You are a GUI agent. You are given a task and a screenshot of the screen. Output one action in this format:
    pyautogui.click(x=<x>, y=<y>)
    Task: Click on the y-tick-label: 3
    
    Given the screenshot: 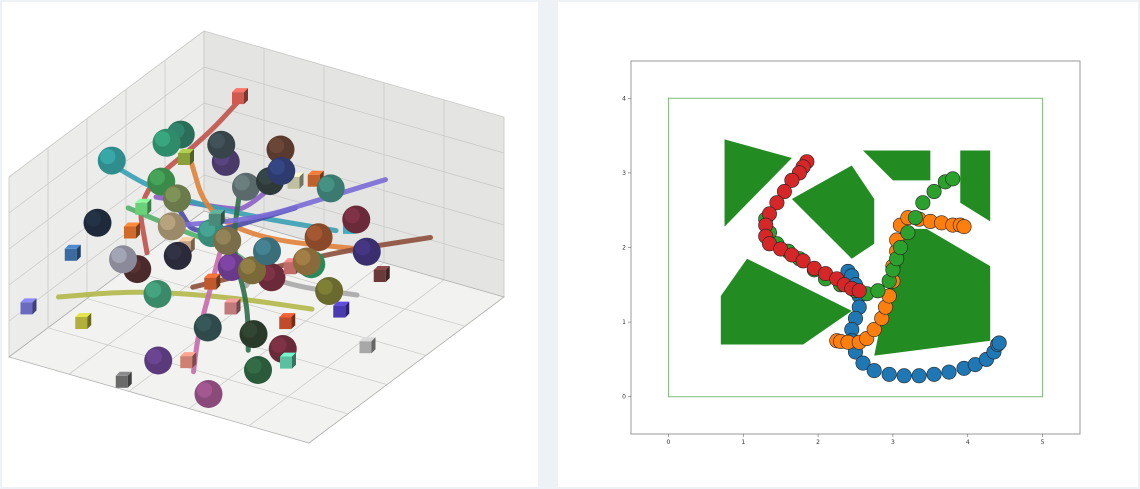 What is the action you would take?
    pyautogui.click(x=624, y=173)
    